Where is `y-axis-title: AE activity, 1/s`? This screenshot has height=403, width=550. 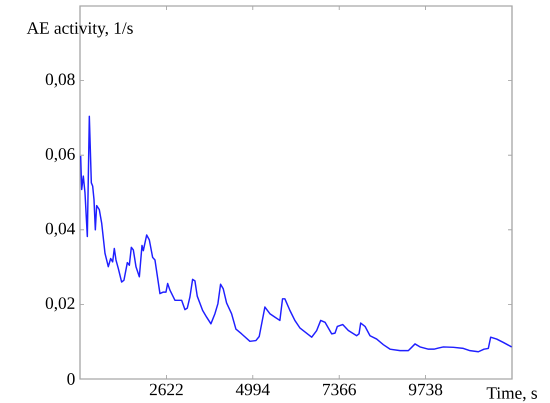
y-axis-title: AE activity, 1/s is located at coordinates (79, 30).